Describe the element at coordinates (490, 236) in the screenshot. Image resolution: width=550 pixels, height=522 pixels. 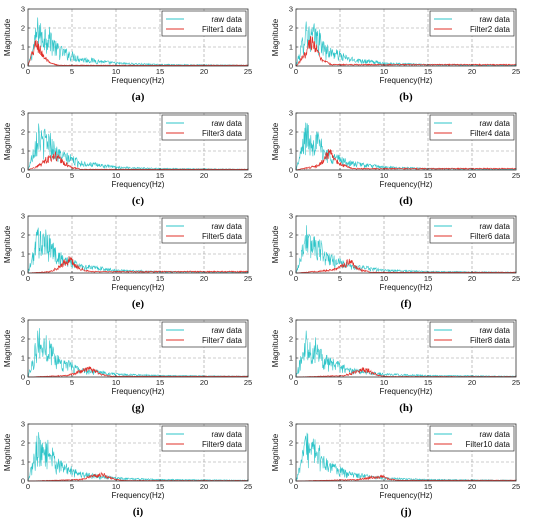
I see `legend-label: Filter6 data` at that location.